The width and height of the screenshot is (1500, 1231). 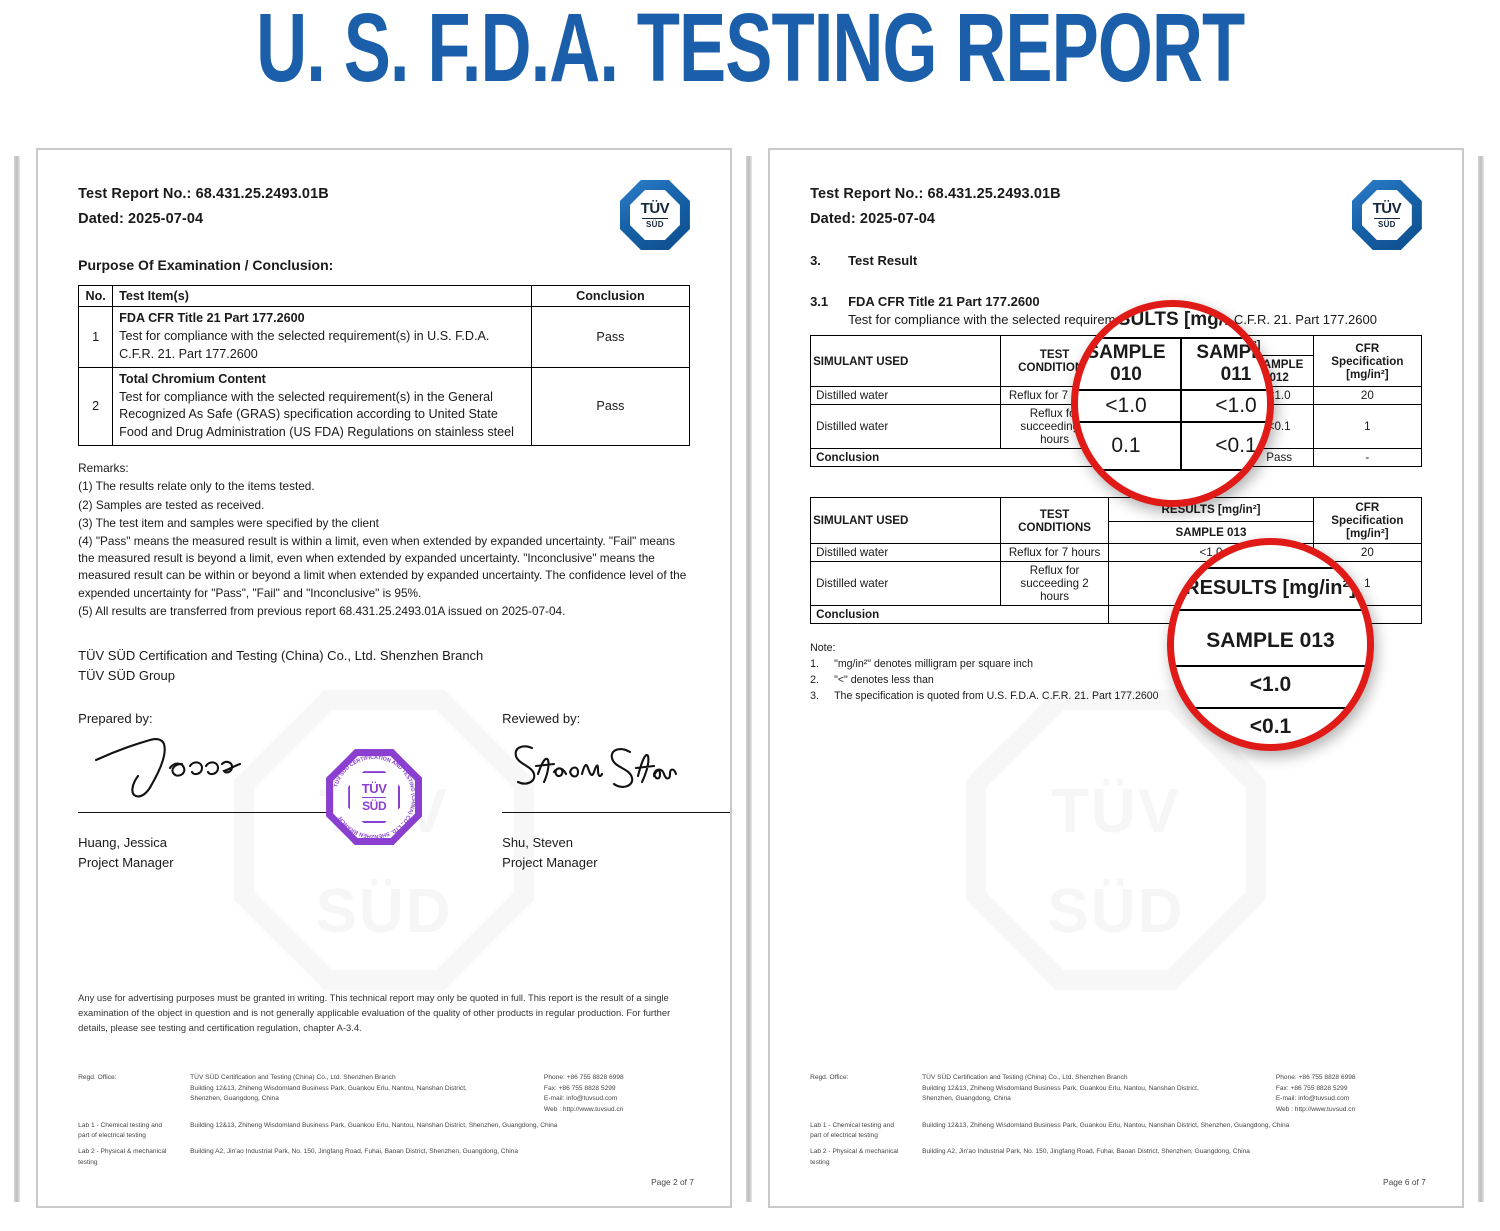 I want to click on magnifier1-value-010-r2: 0.1, so click(x=1129, y=446).